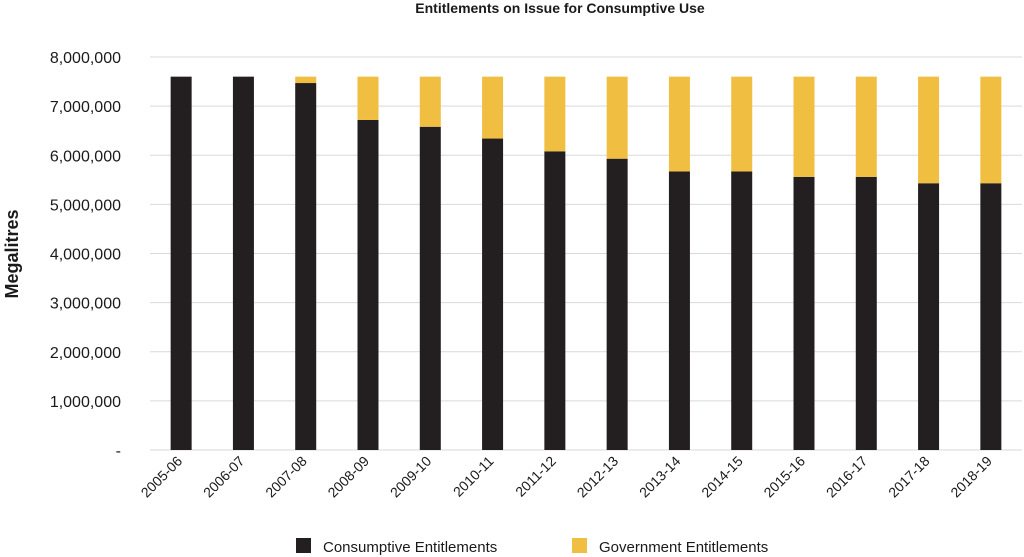 This screenshot has width=1024, height=557. What do you see at coordinates (909, 477) in the screenshot?
I see `x-tick-label: 2017-18` at bounding box center [909, 477].